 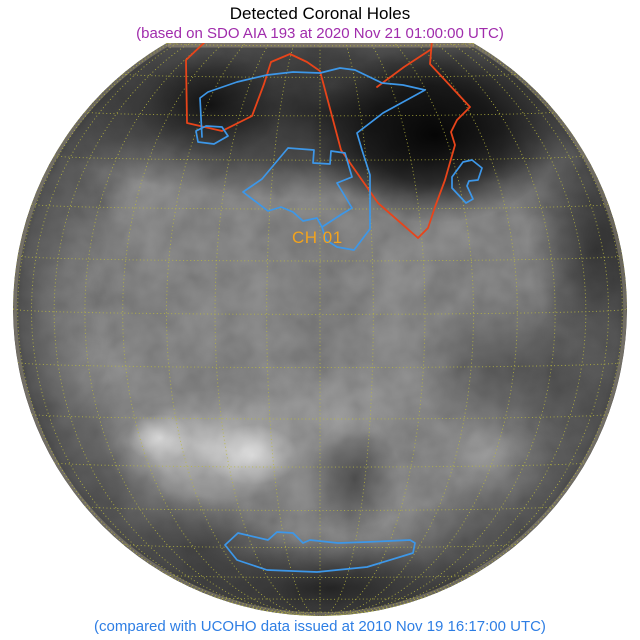 I want to click on coronal-hole-label: CH 01, so click(x=317, y=237).